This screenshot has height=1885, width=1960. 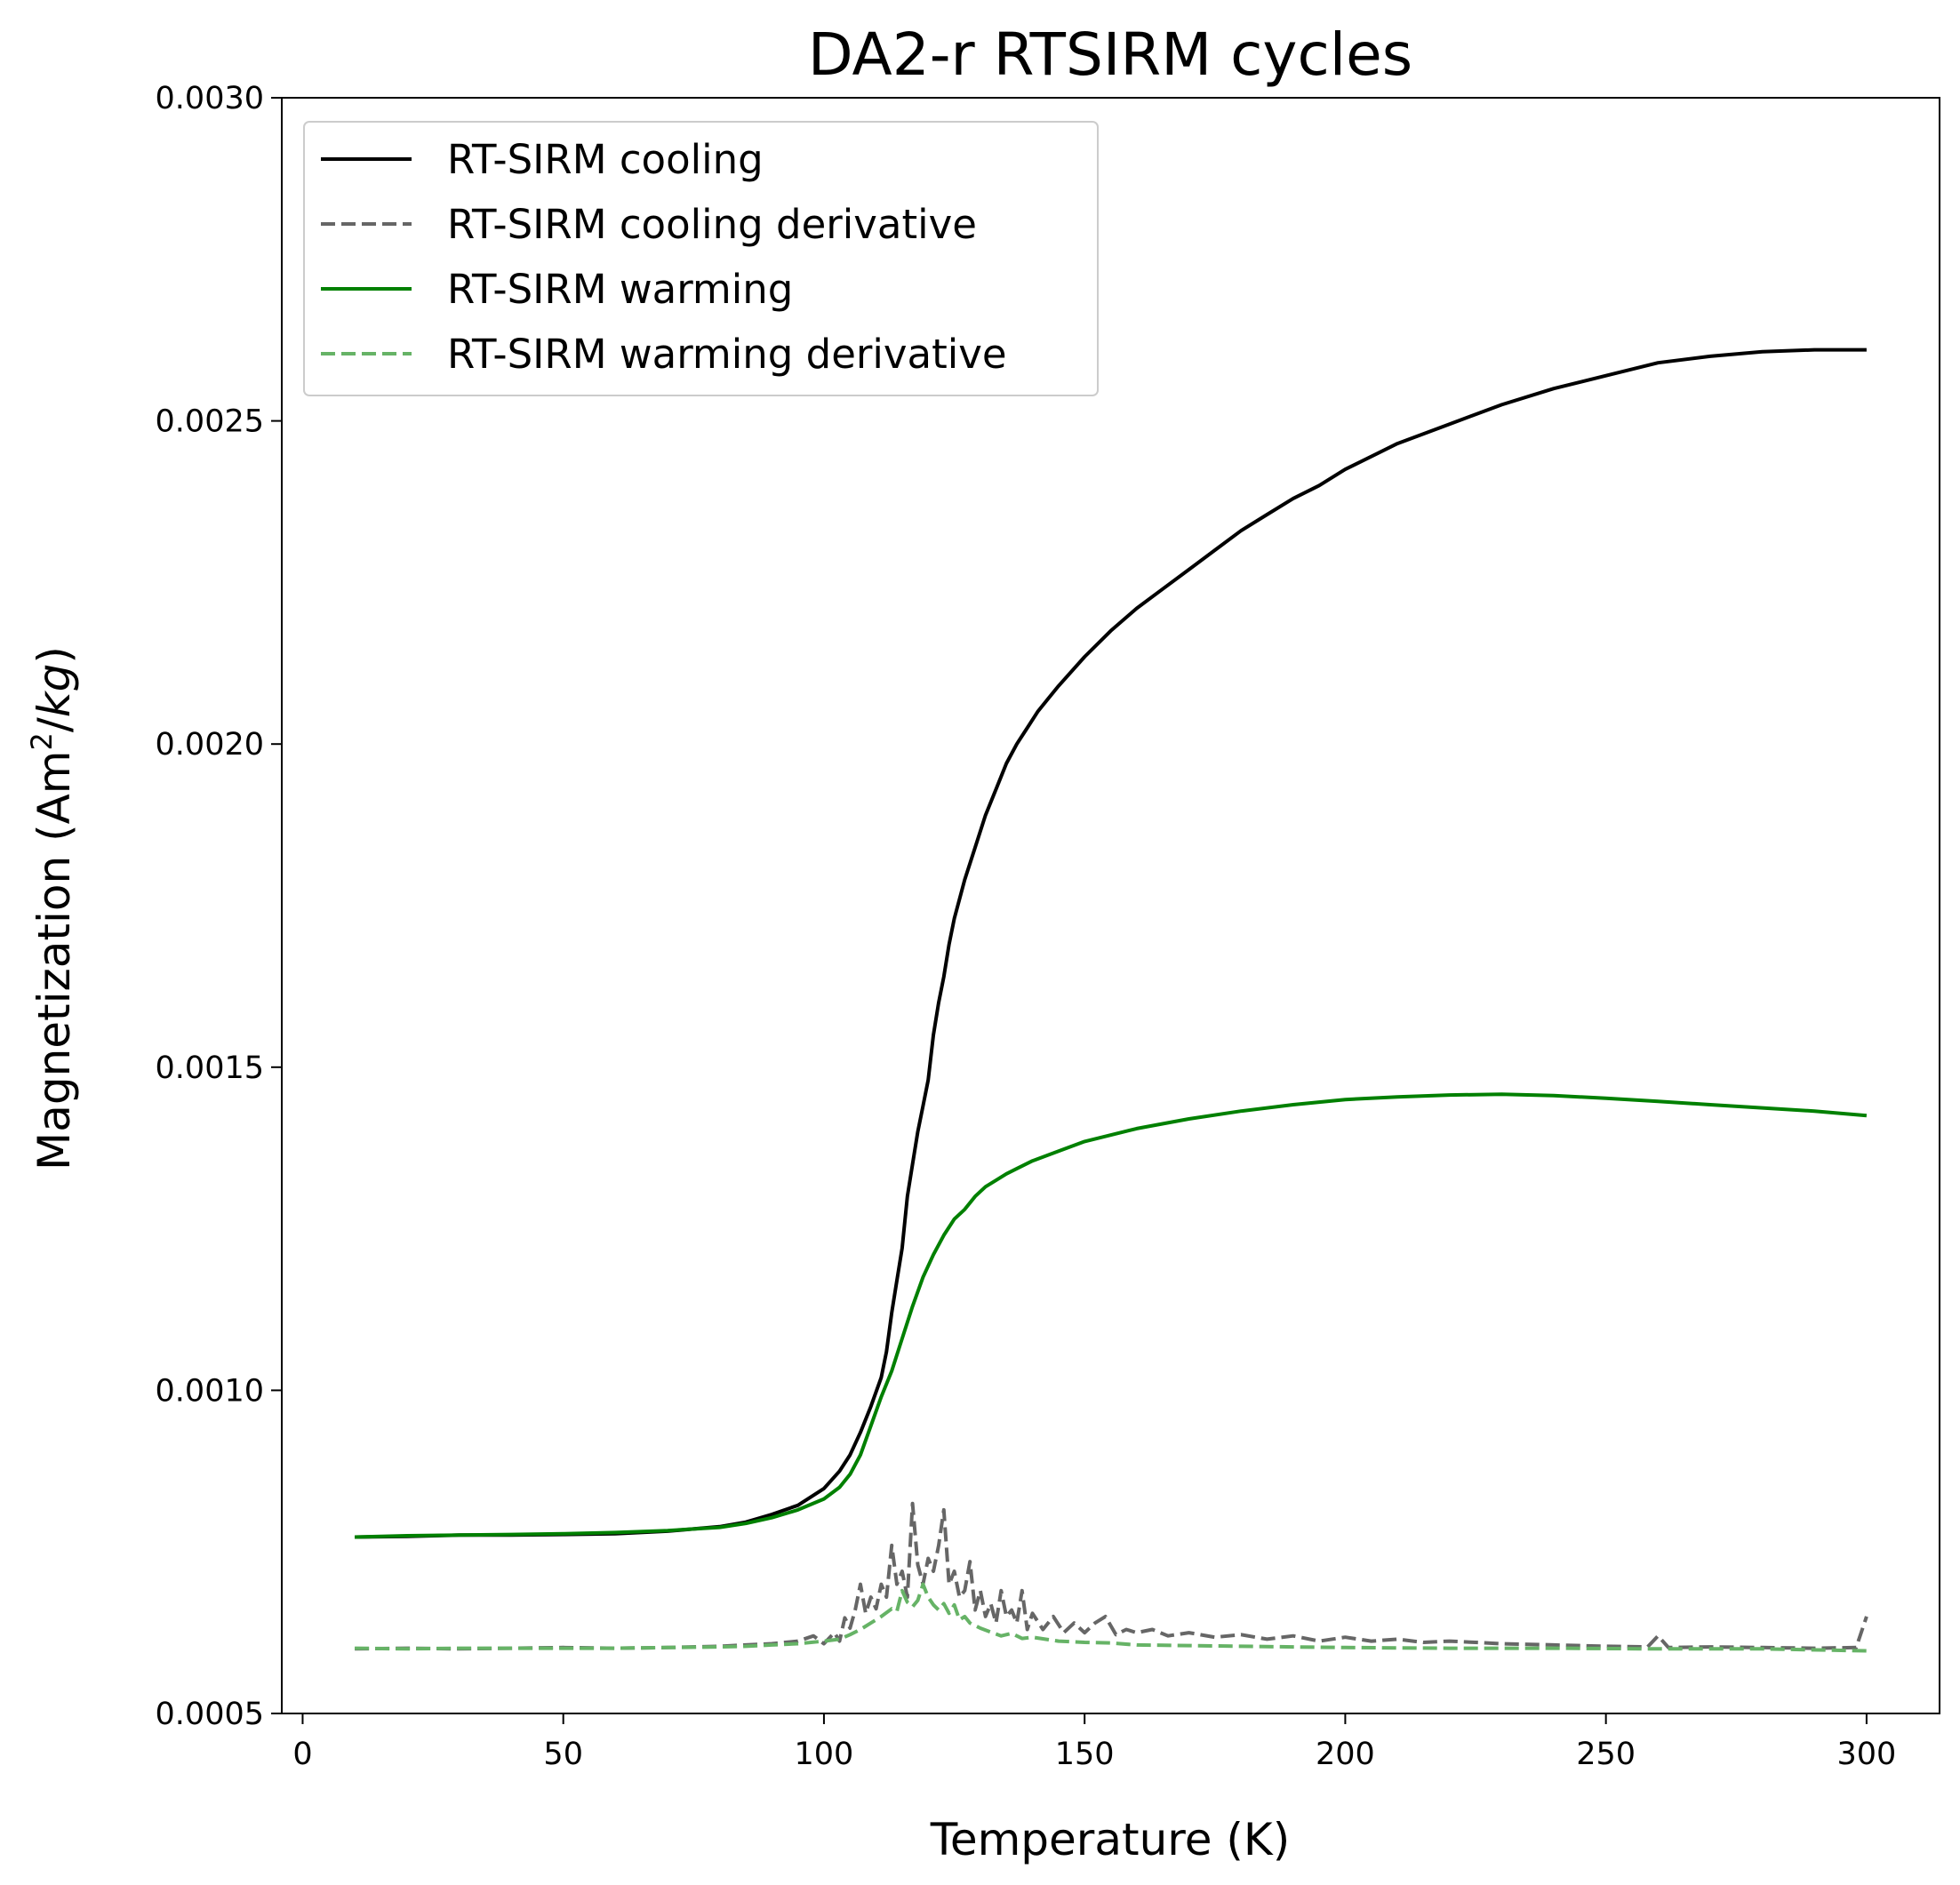 What do you see at coordinates (563, 1754) in the screenshot?
I see `x-tick-label: 50` at bounding box center [563, 1754].